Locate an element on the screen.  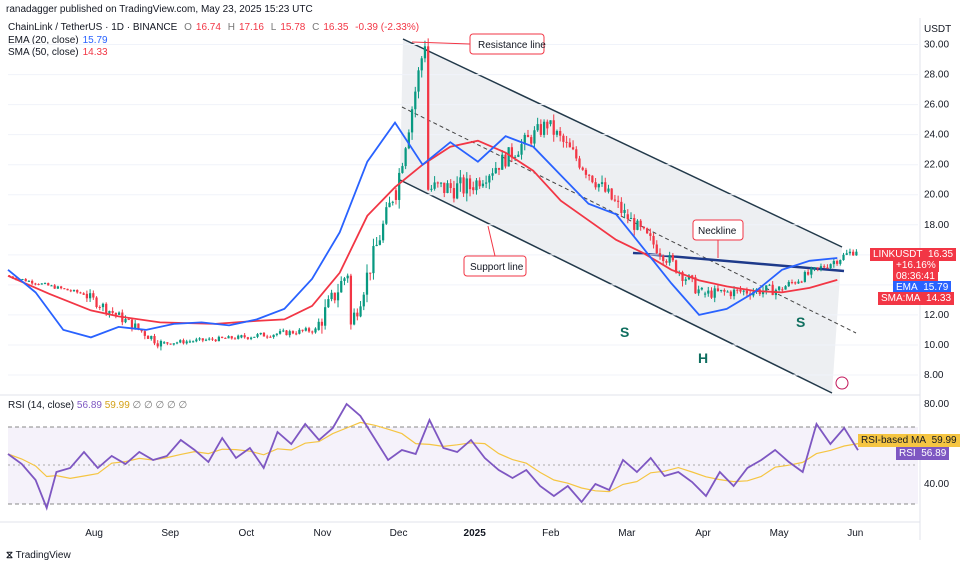
sma-badge-label: SMA:MA is located at coordinates (901, 298).